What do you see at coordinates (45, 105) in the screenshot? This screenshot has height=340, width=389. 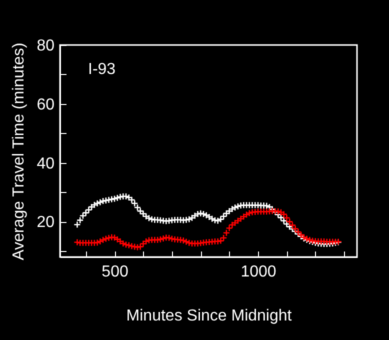 I see `y-tick-label: 60` at bounding box center [45, 105].